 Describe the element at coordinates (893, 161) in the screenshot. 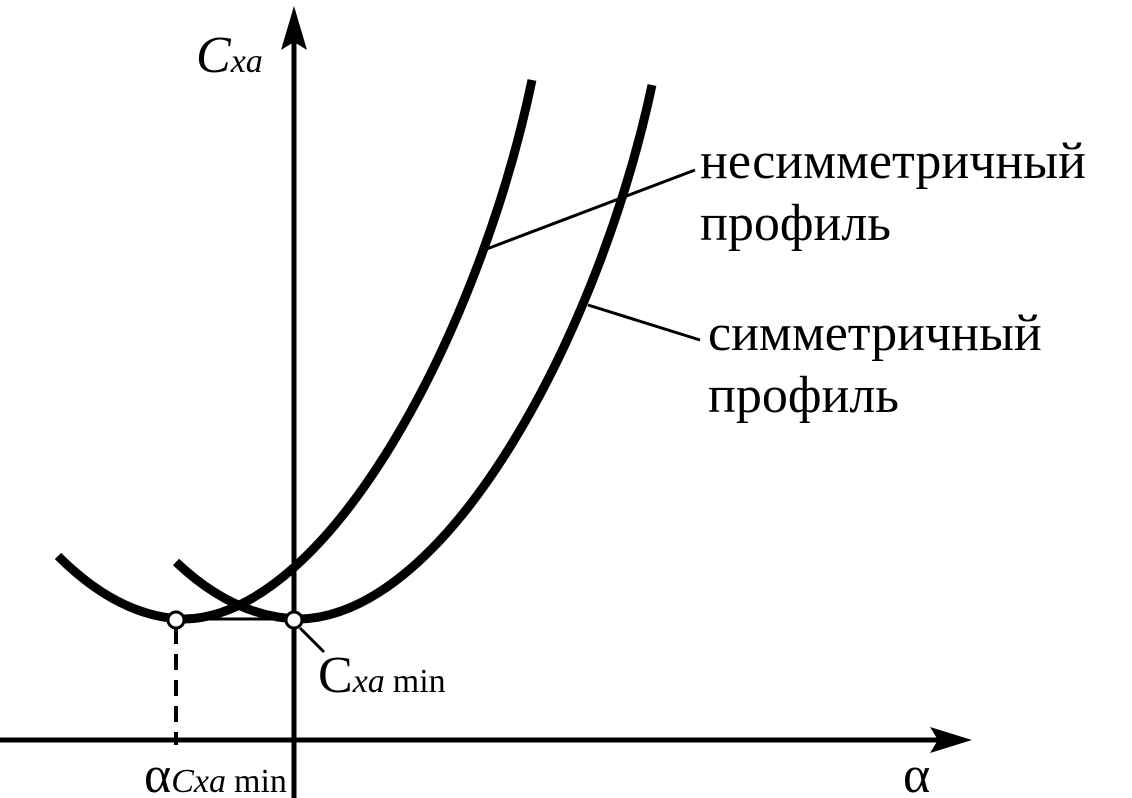

I see `curve-label: несимметричный` at that location.